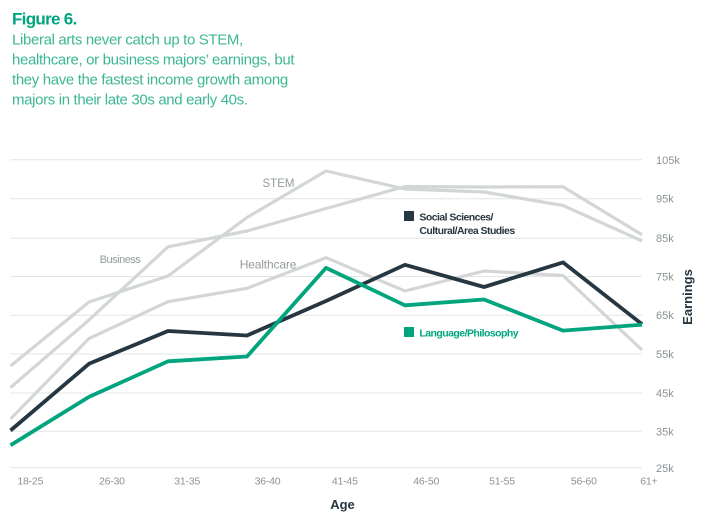 Image resolution: width=706 pixels, height=514 pixels. Describe the element at coordinates (665, 355) in the screenshot. I see `svg-text: 55k` at that location.